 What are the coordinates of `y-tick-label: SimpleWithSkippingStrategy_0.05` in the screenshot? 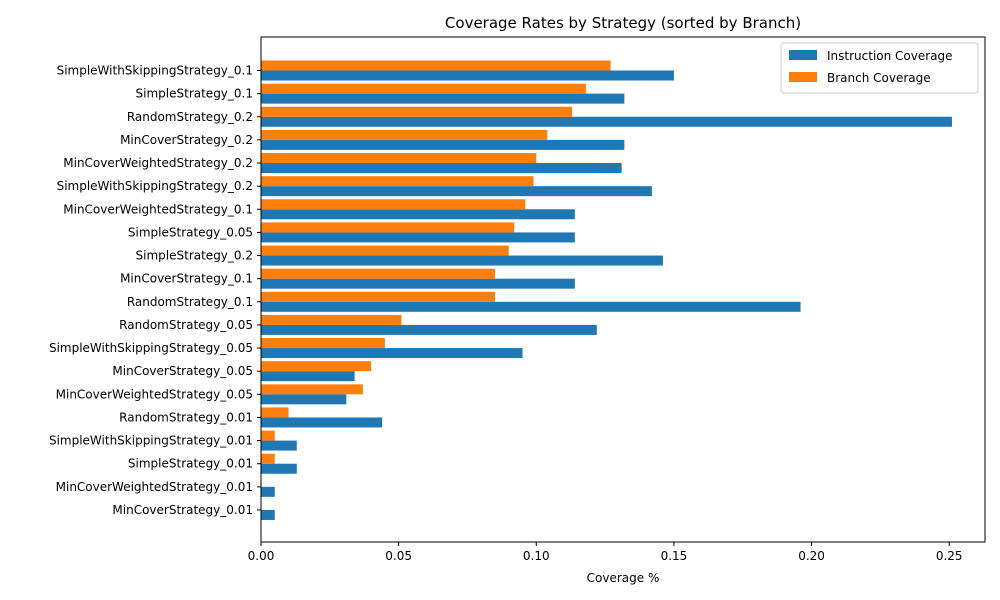 It's located at (151, 348).